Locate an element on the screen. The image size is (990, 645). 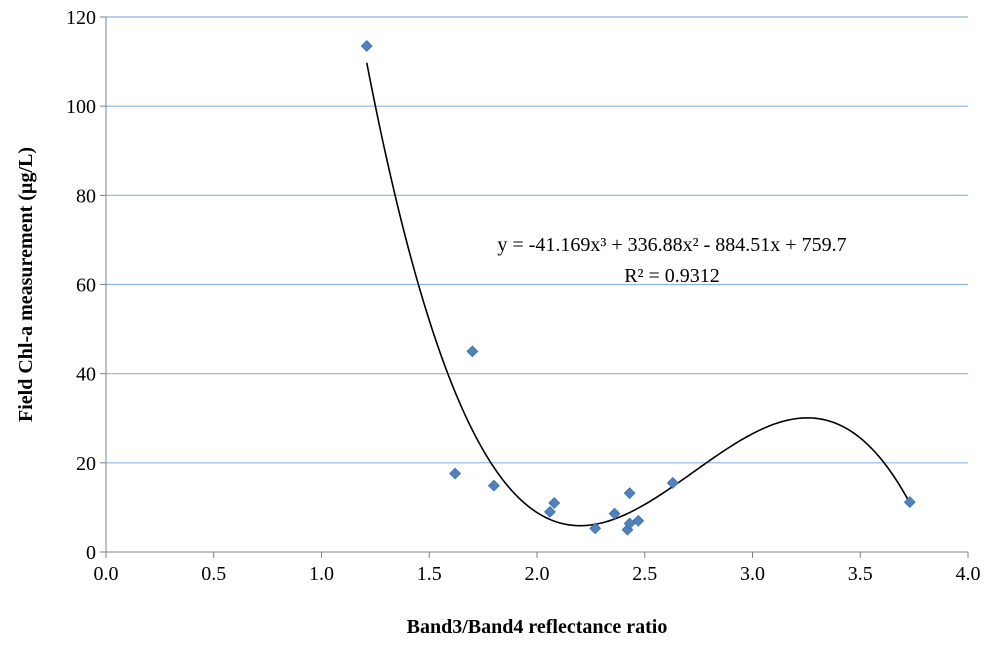
x-axis-title: Band3/Band4 reflectance ratio is located at coordinates (537, 627).